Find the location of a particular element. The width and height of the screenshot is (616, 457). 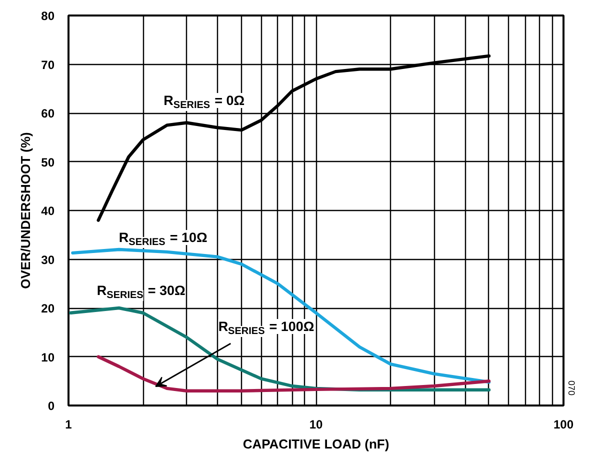

x-tick-label: 1 is located at coordinates (68, 425).